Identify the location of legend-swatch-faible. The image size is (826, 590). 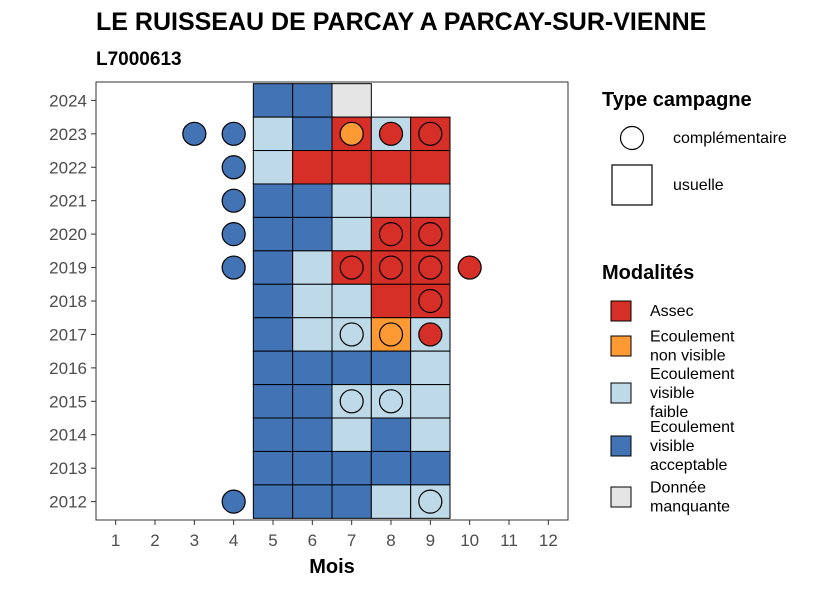
(621, 393).